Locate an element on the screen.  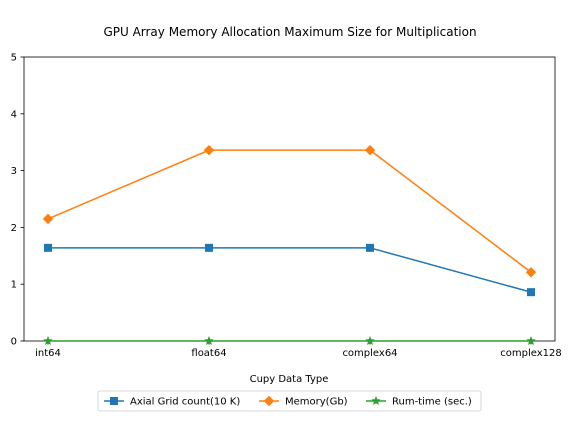
y-tick-label: 3 is located at coordinates (14, 171).